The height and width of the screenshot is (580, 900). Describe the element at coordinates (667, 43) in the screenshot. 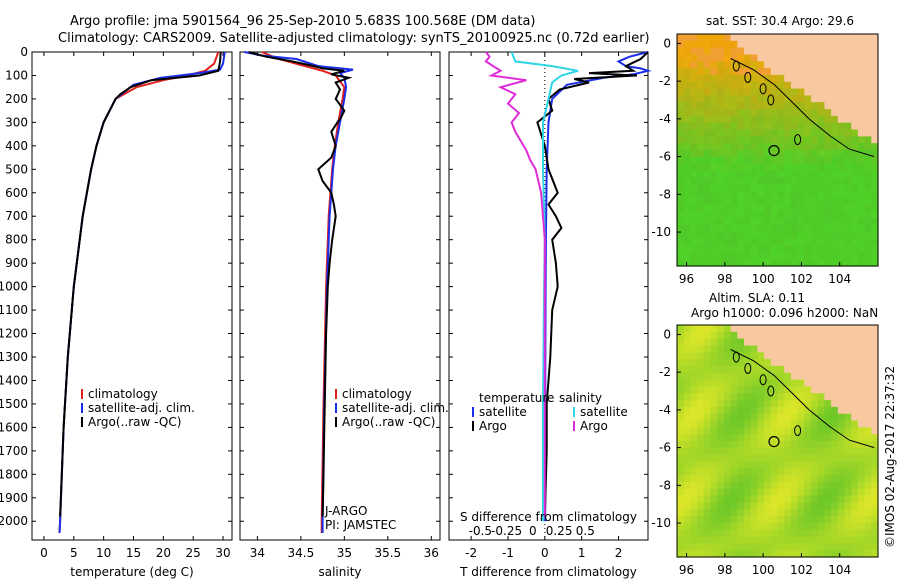

I see `y-tick-label: 0` at that location.